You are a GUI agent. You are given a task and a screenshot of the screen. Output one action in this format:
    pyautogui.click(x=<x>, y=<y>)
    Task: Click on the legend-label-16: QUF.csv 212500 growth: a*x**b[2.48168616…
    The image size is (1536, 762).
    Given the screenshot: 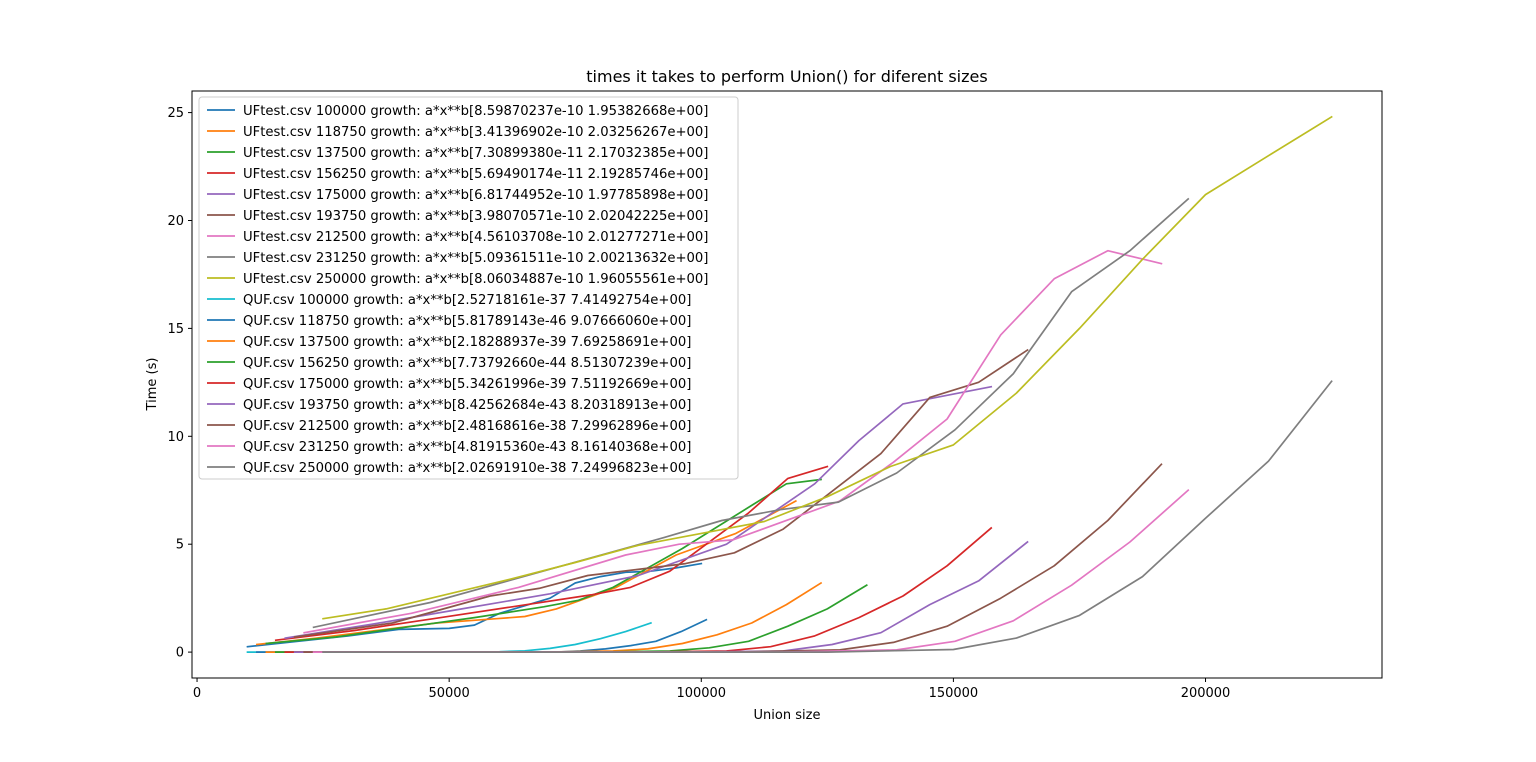 What is the action you would take?
    pyautogui.click(x=467, y=426)
    